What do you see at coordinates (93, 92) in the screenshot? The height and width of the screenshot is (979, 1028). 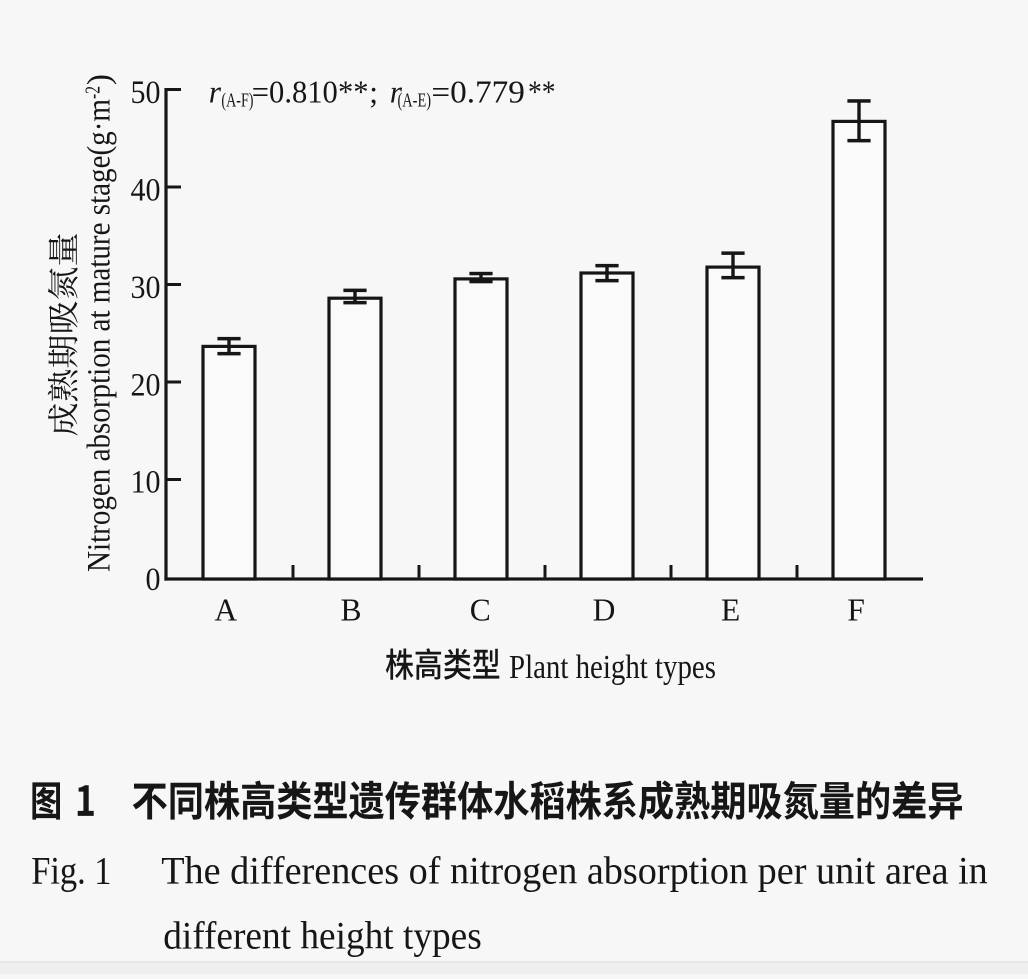 I see `svg-text: -2` at bounding box center [93, 92].